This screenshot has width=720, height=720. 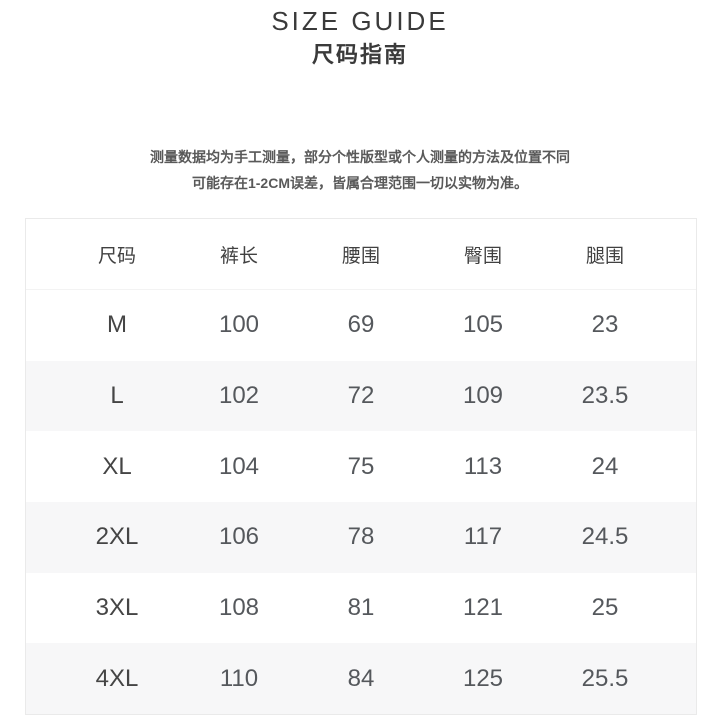 I want to click on table-header-row: 尺码 裤长 腰围 臀围 腿围, so click(x=361, y=254).